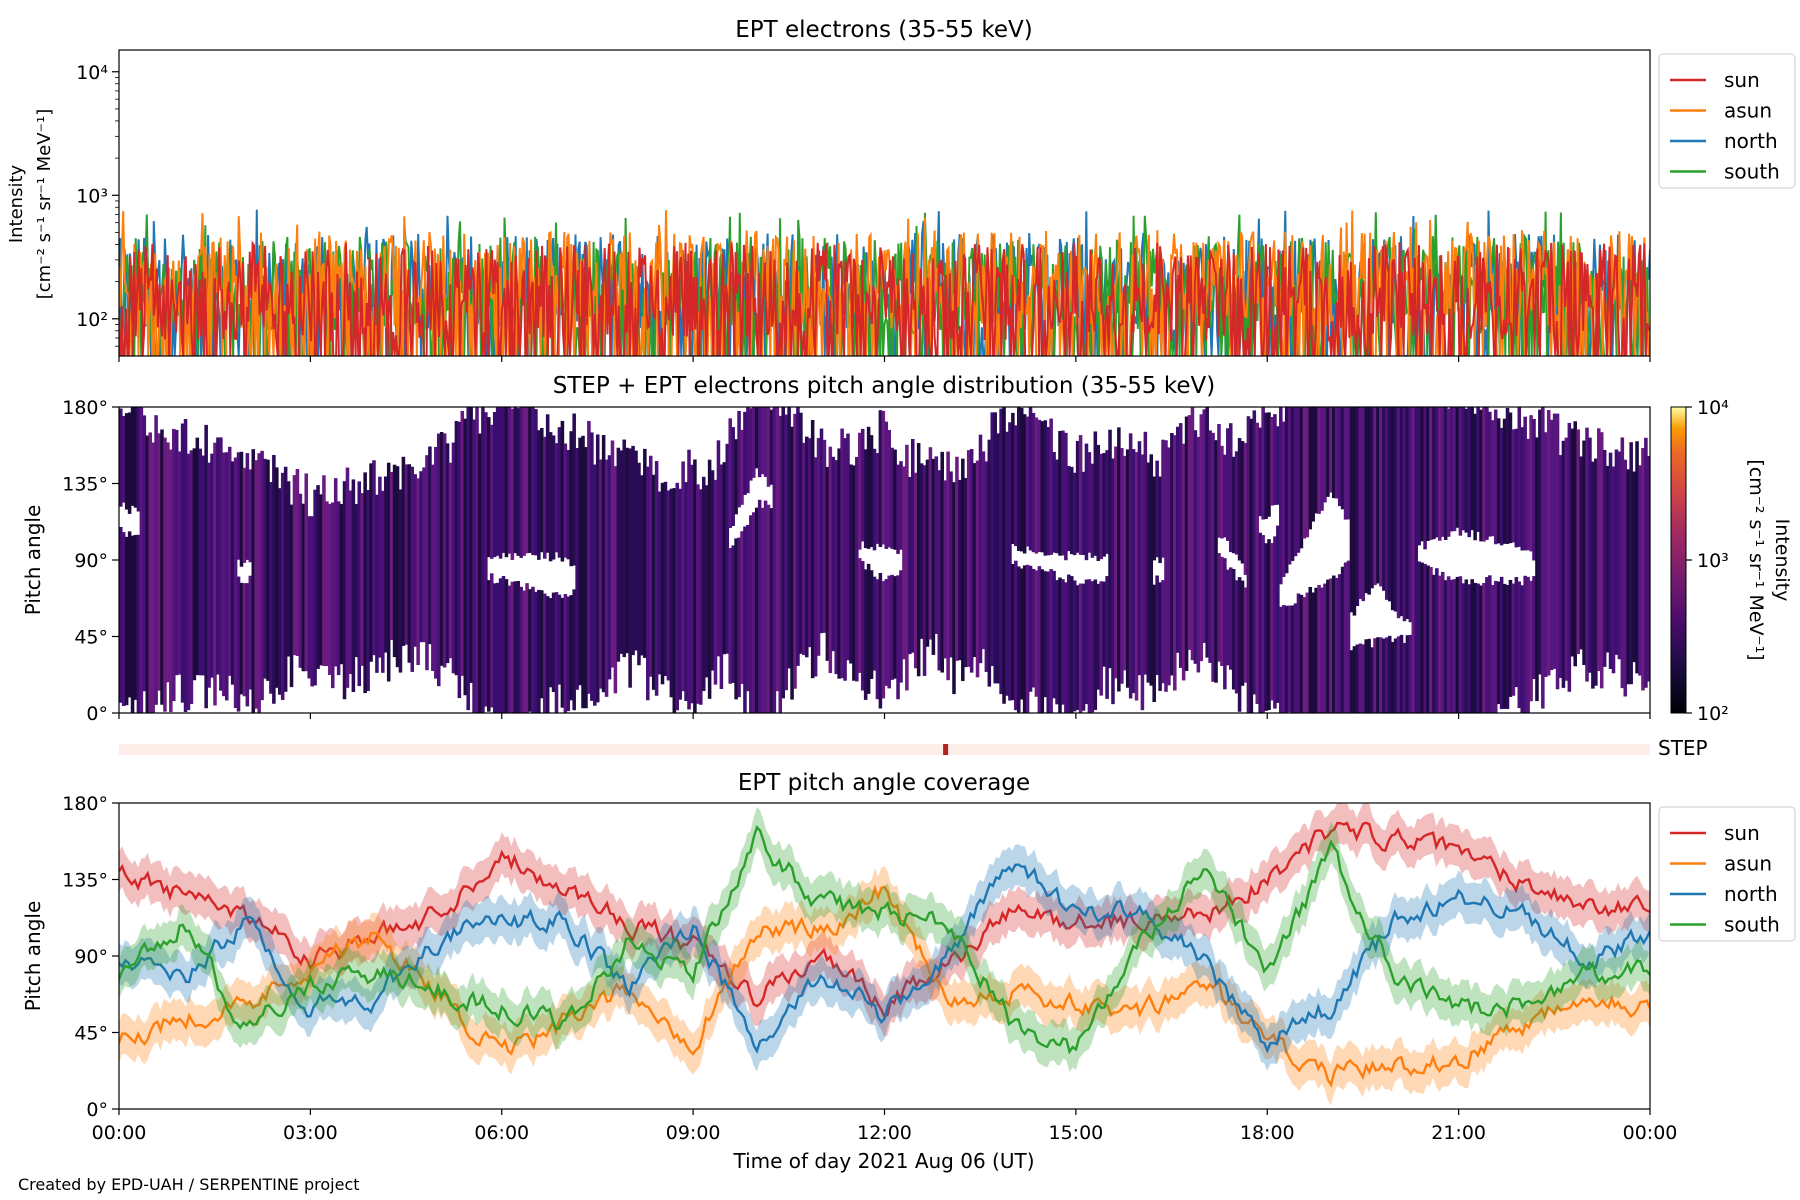 This screenshot has height=1200, width=1800. Describe the element at coordinates (946, 749) in the screenshot. I see `step-marker` at that location.